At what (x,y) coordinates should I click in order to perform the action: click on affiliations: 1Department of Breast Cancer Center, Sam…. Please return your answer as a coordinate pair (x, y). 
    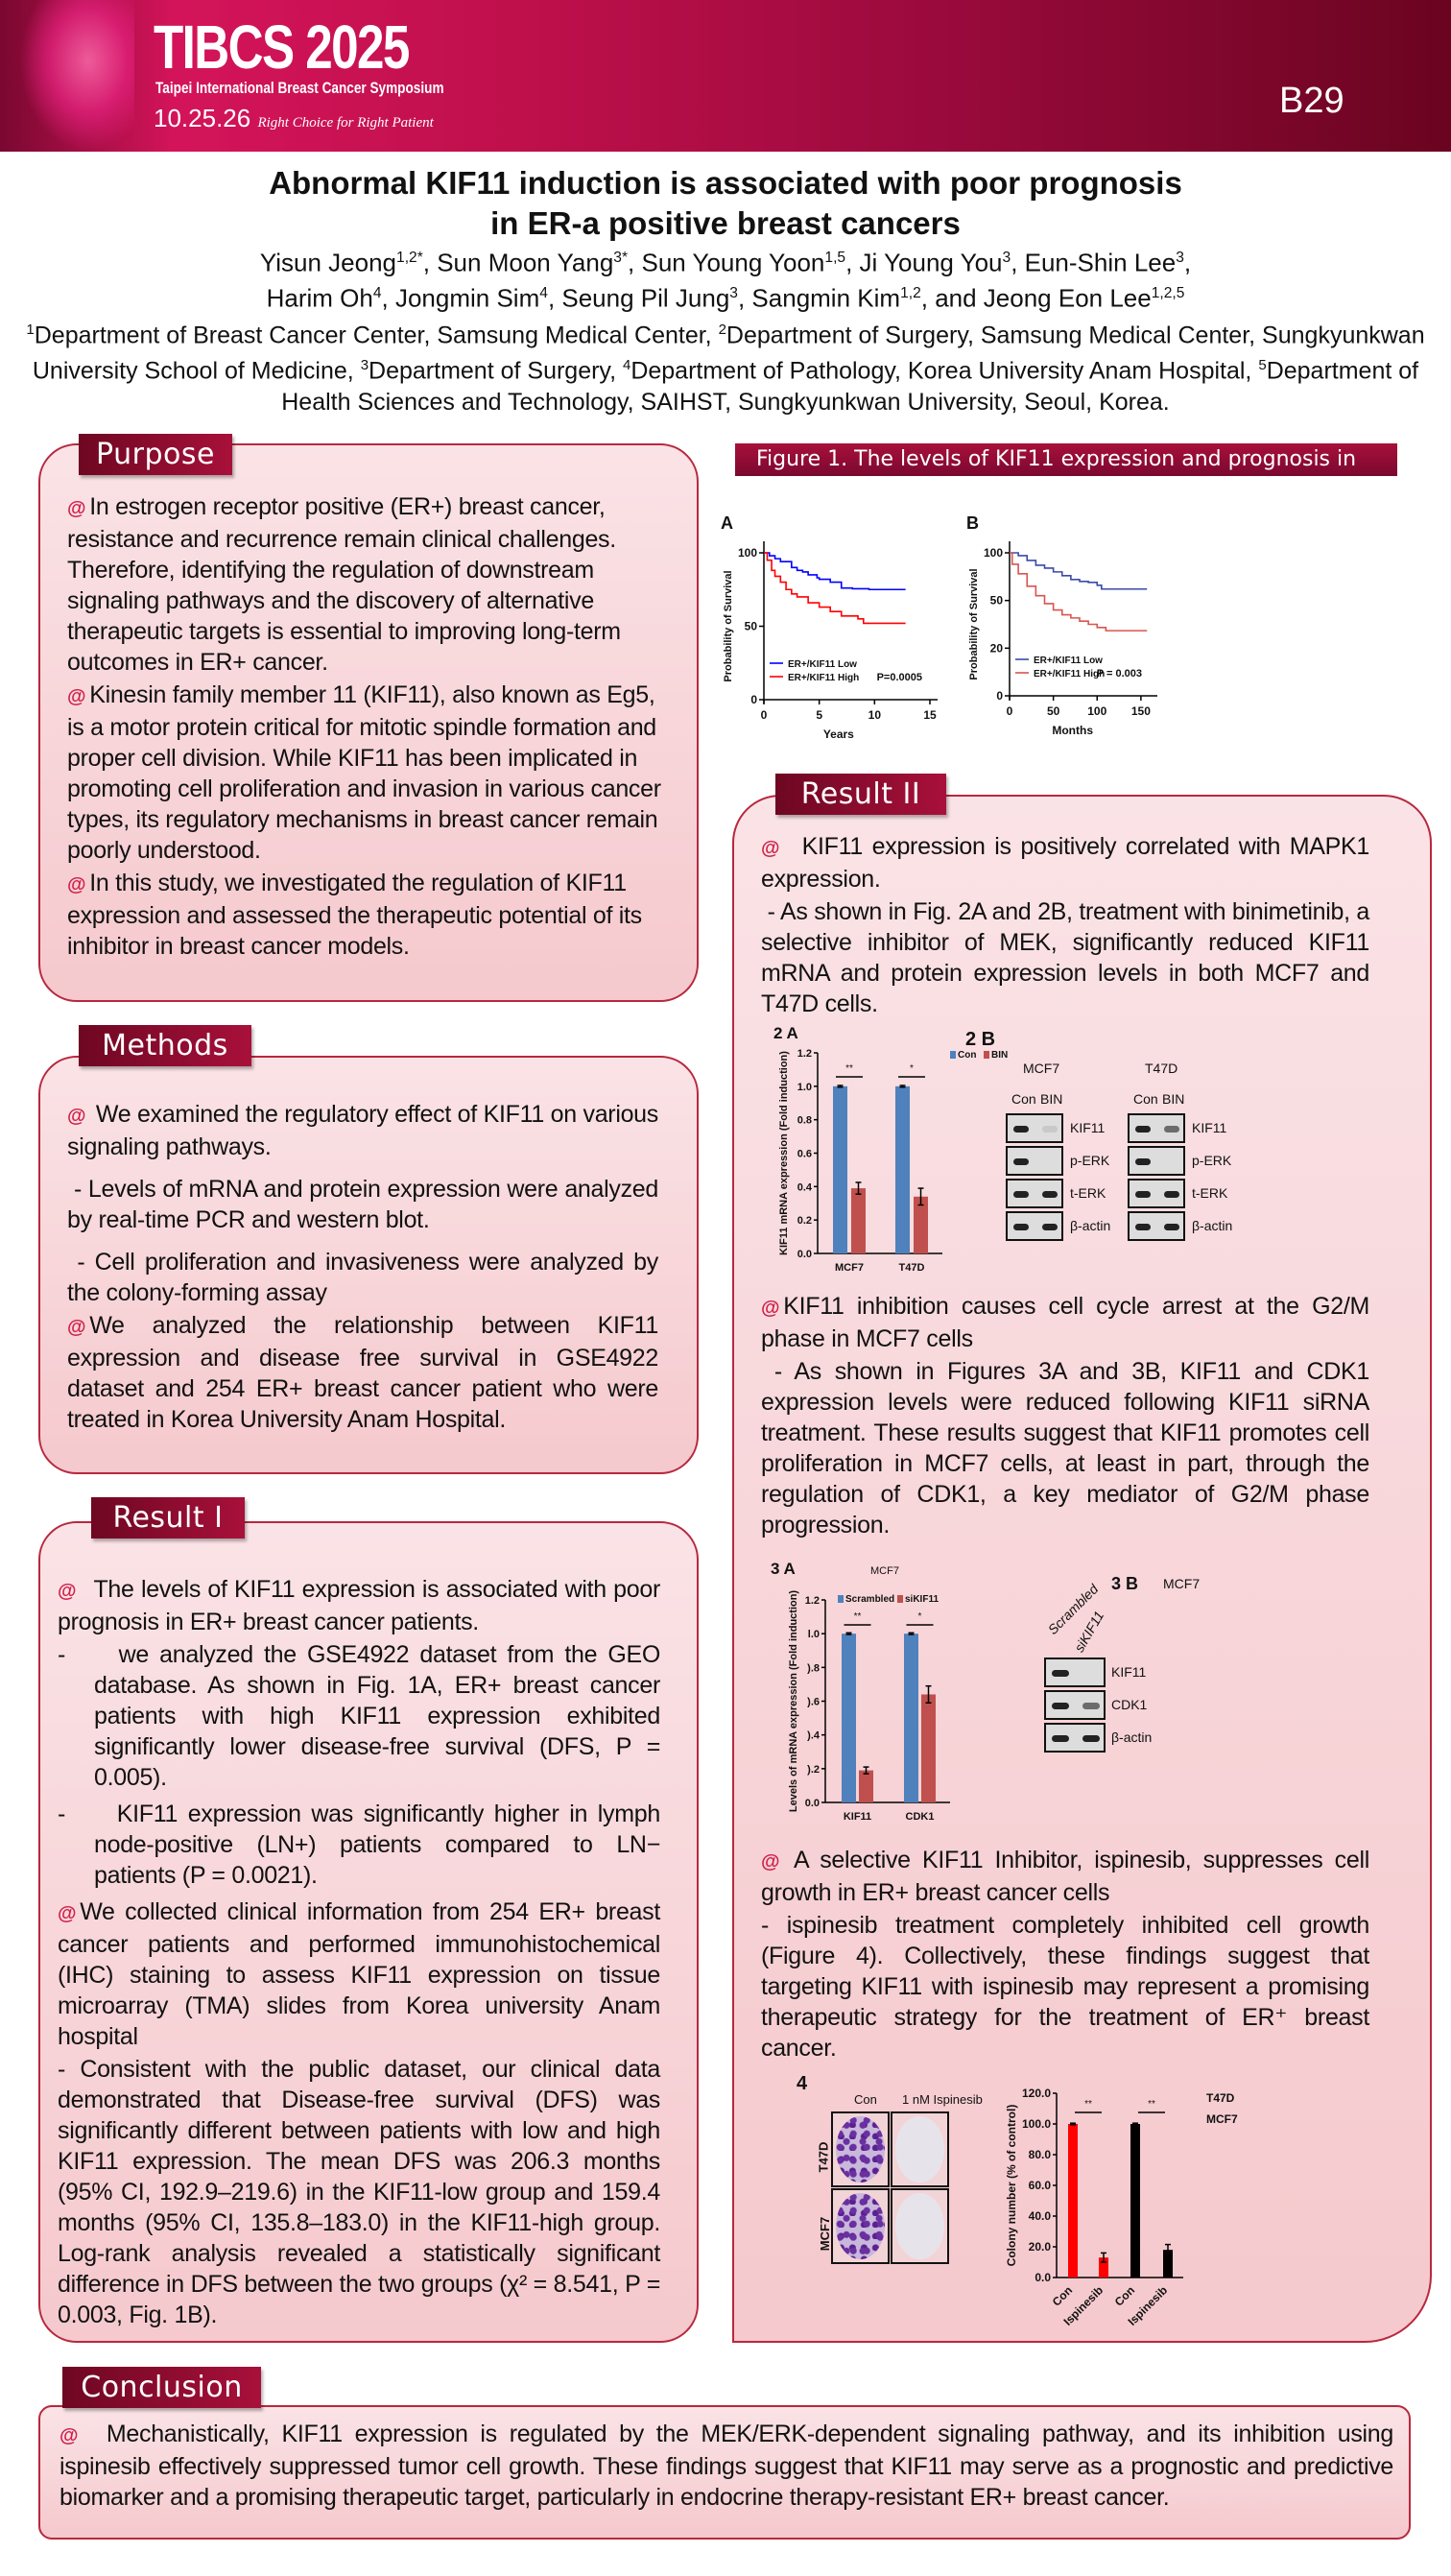
    Looking at the image, I should click on (725, 366).